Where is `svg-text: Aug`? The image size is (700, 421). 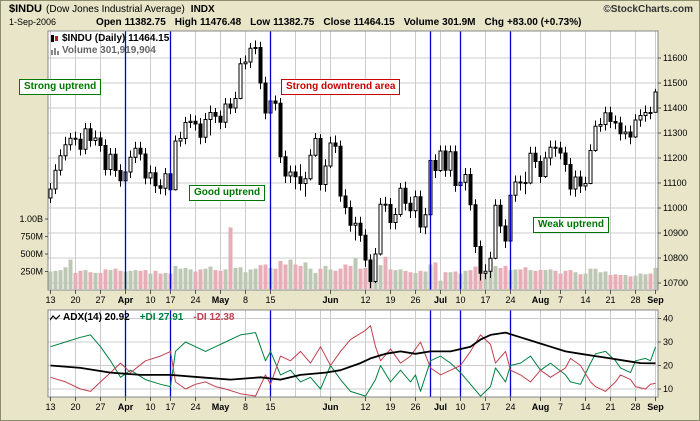
svg-text: Aug is located at coordinates (541, 407).